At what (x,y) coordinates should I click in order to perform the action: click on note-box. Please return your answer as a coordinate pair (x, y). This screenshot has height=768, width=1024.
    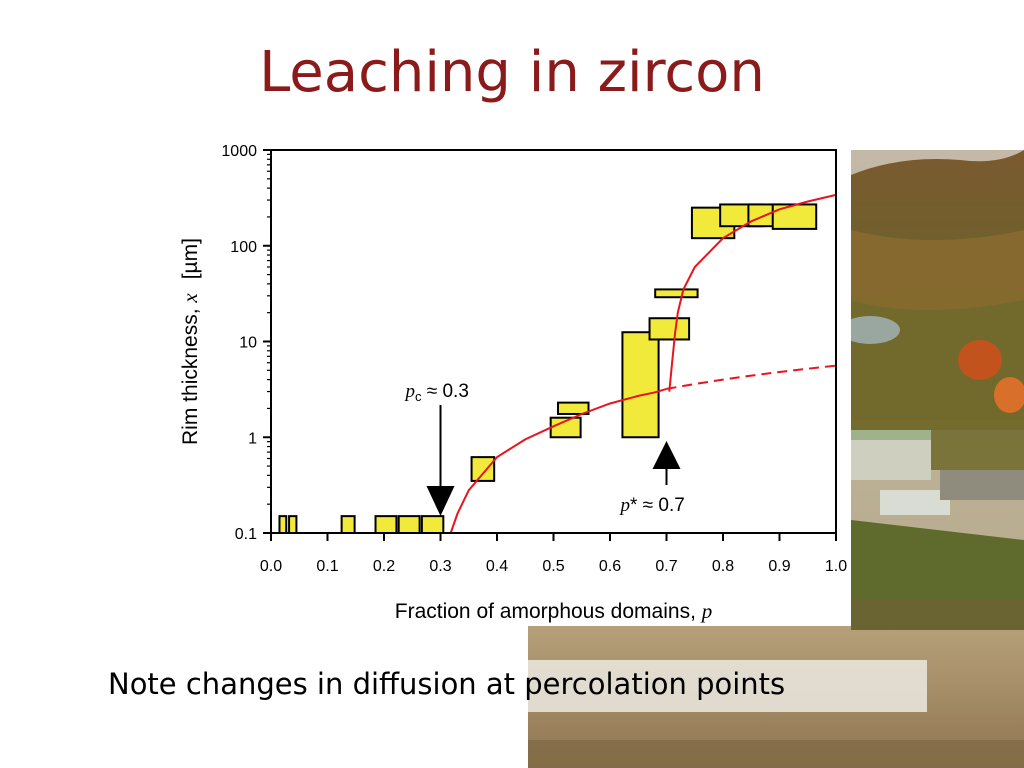
    Looking at the image, I should click on (513, 686).